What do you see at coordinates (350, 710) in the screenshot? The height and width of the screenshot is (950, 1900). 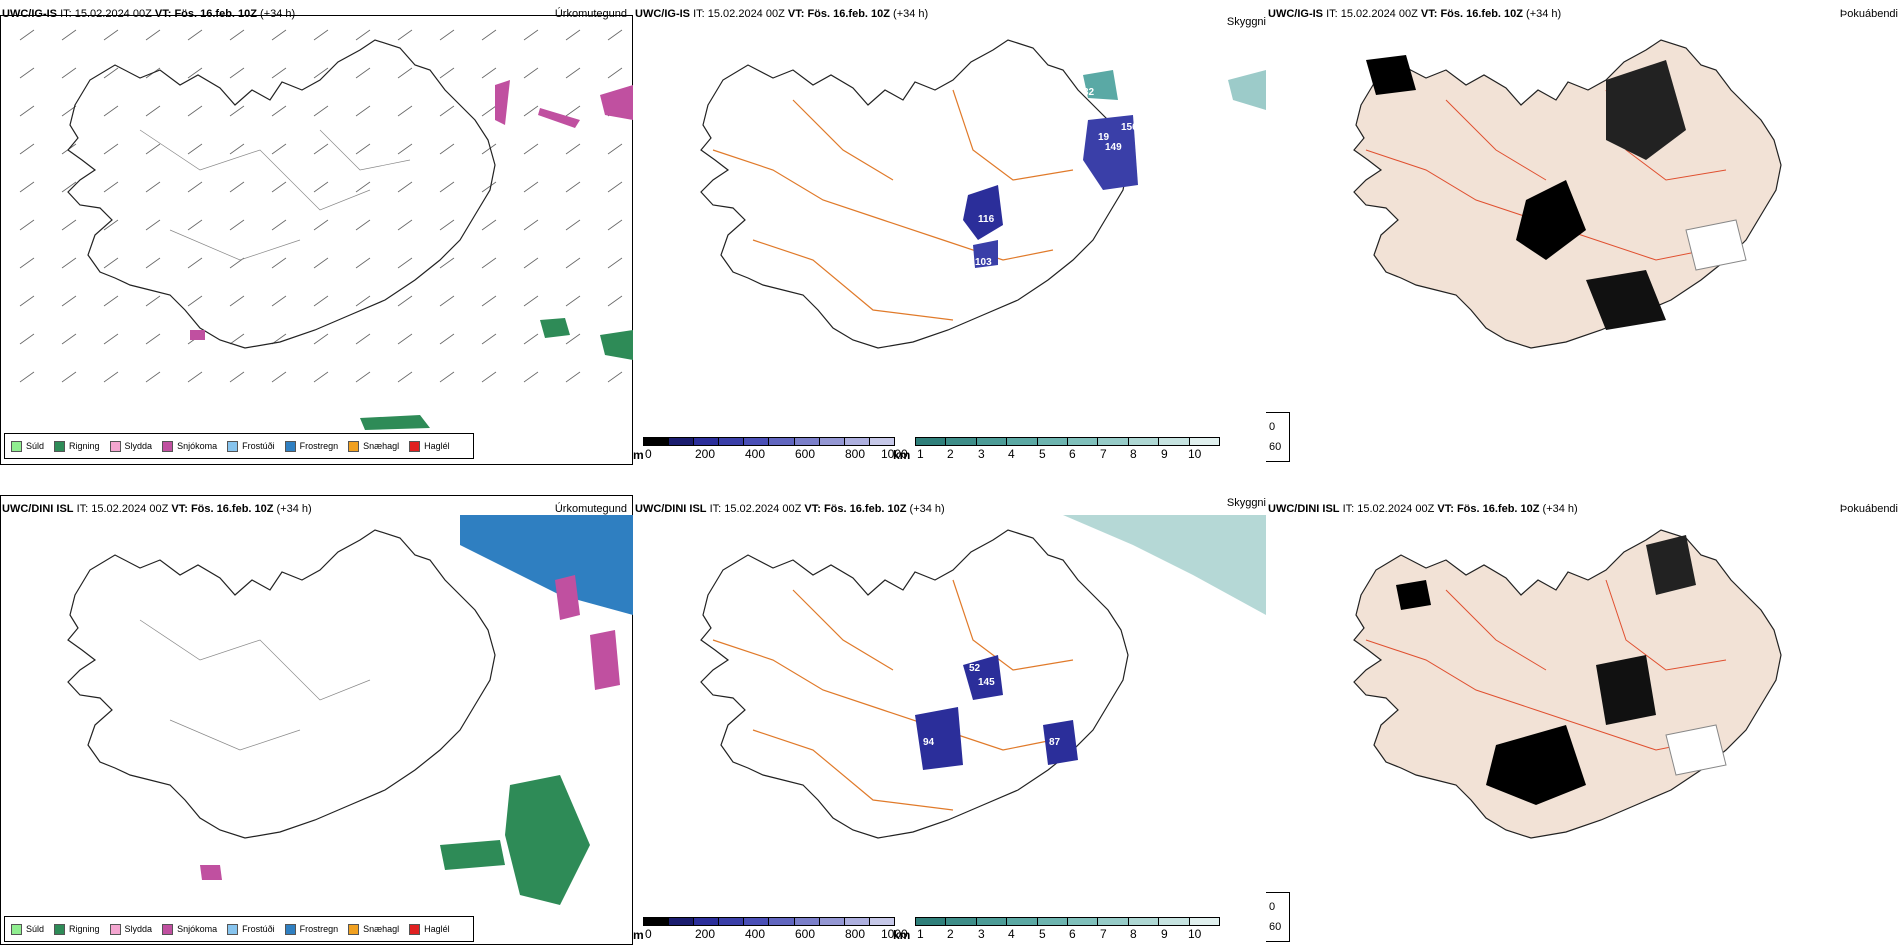 I see `precip-map` at bounding box center [350, 710].